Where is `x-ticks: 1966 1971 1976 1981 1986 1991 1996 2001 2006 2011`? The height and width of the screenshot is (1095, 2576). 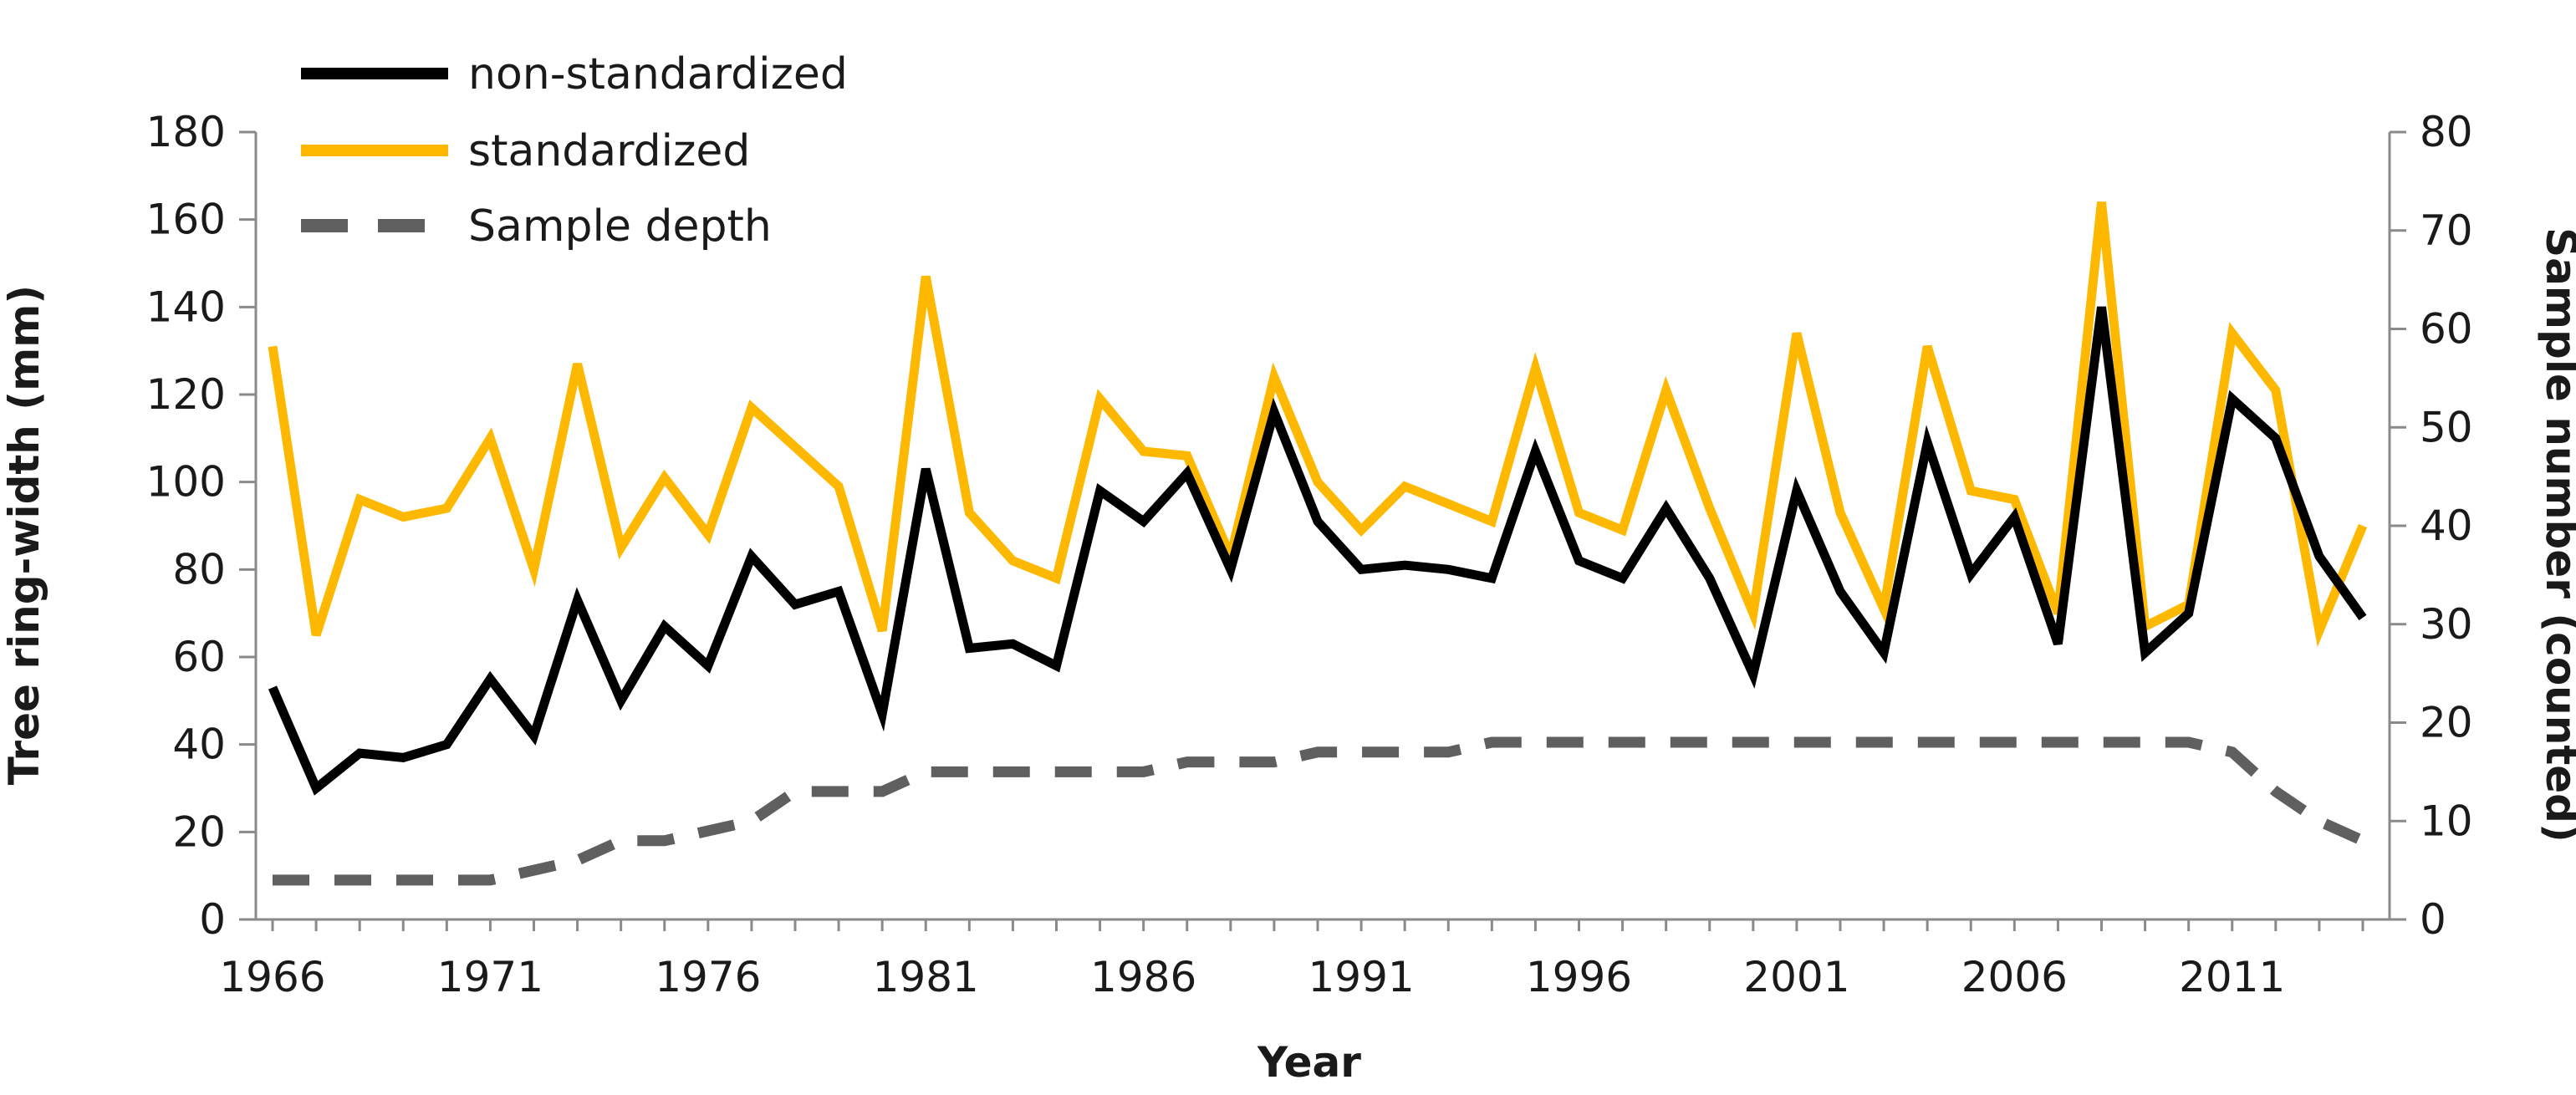 x-ticks: 1966 1971 1976 1981 1986 1991 1996 2001 2006 2011 is located at coordinates (1292, 960).